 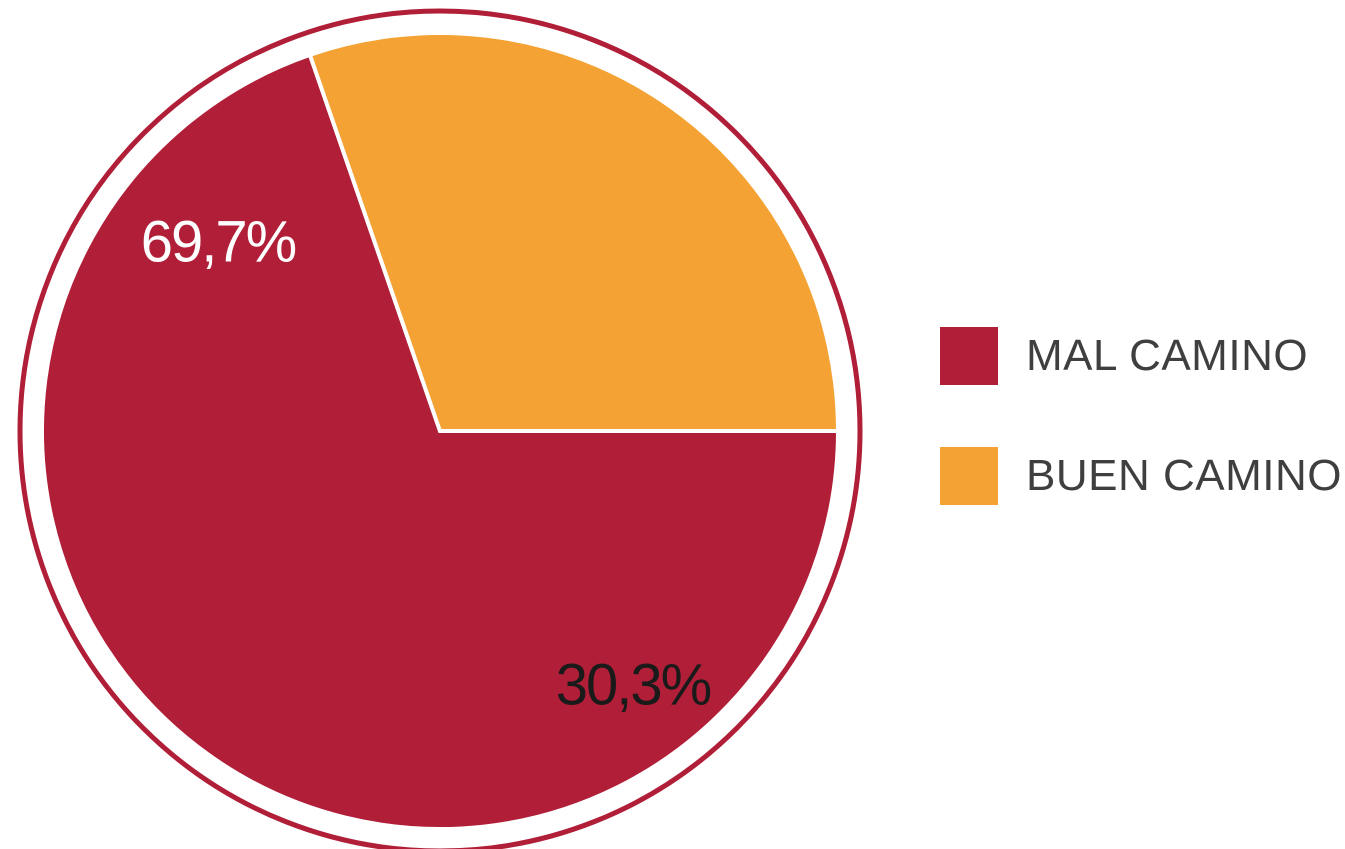 I want to click on legend-item-buen-camino: BUEN CAMINO, so click(x=1141, y=476).